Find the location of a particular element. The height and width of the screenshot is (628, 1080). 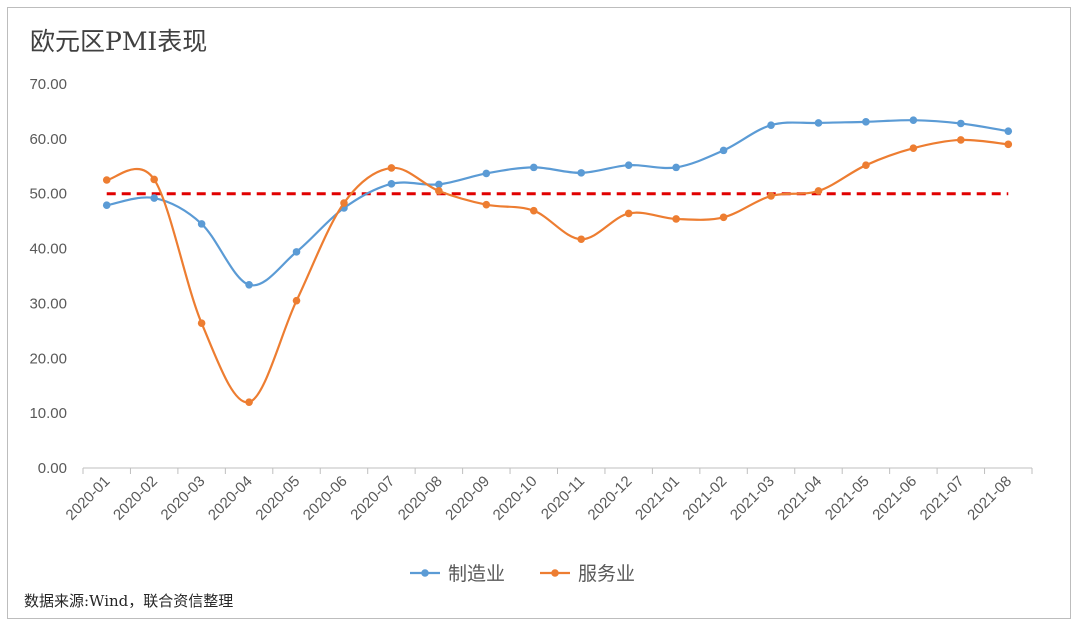

y-tick-label: 30.00 is located at coordinates (48, 303).